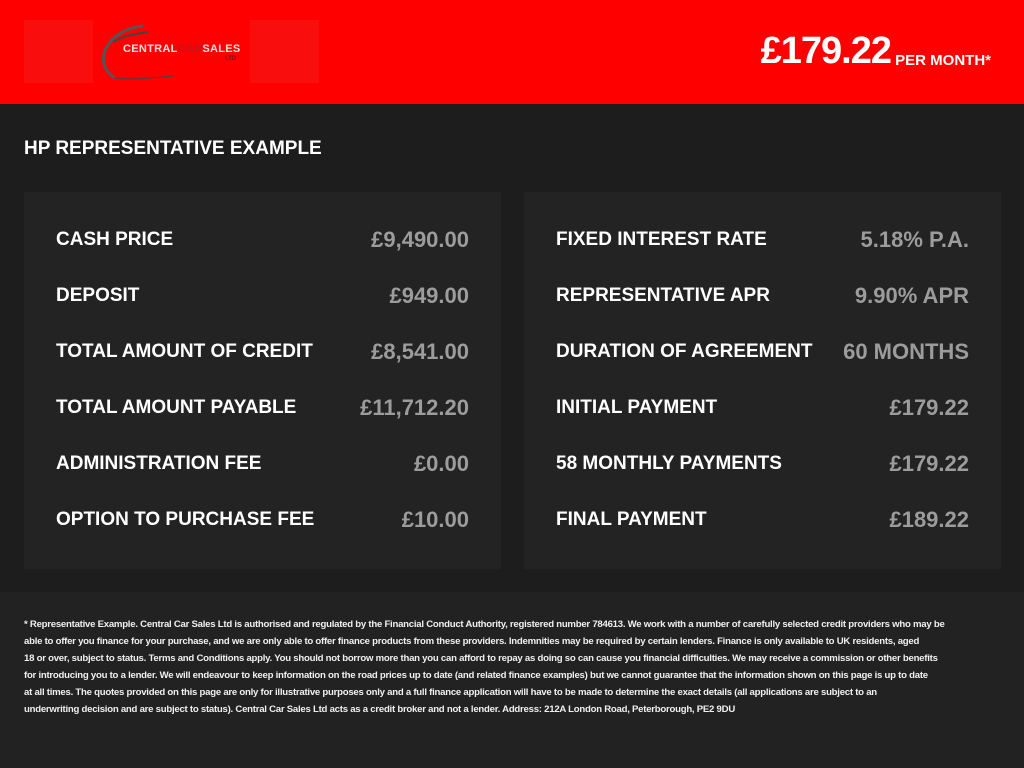  I want to click on row-label: OPTION TO PURCHASE FEE, so click(185, 519).